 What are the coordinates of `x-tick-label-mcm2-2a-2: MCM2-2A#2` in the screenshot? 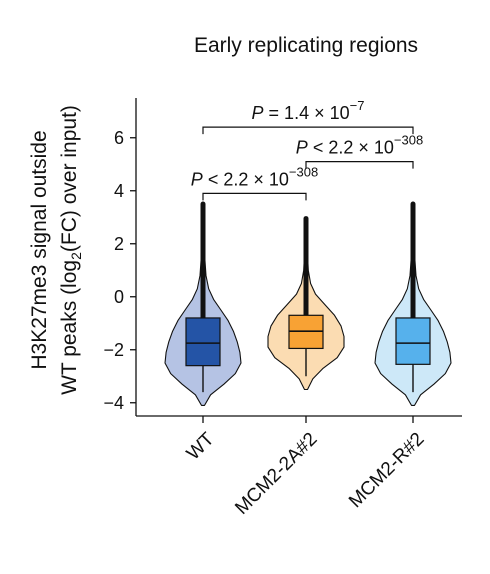 It's located at (276, 474).